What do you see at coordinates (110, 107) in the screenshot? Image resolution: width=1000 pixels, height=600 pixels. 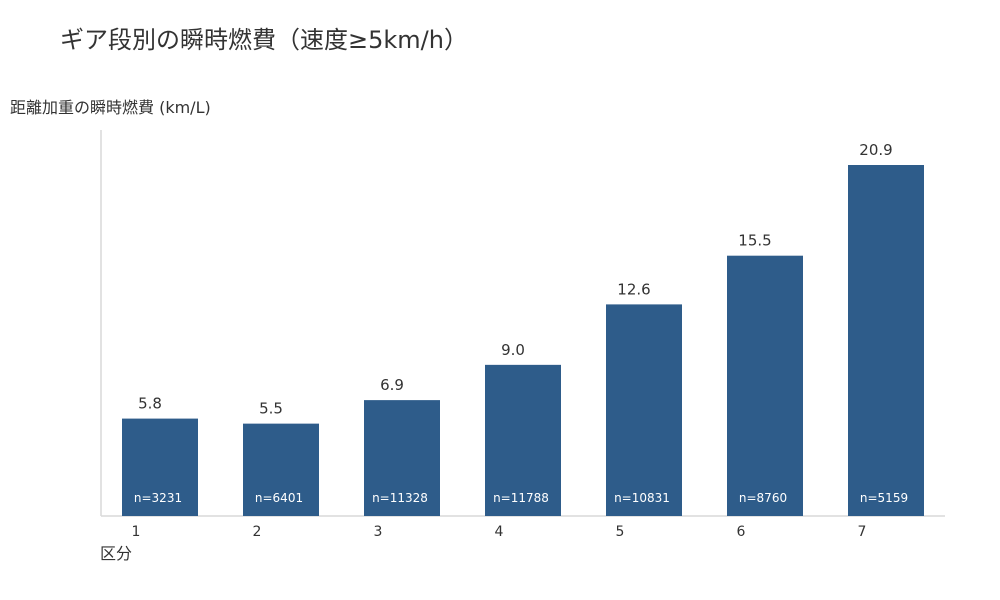 I see `y-axis-label: 距離加重の瞬時燃費 (km/L)` at bounding box center [110, 107].